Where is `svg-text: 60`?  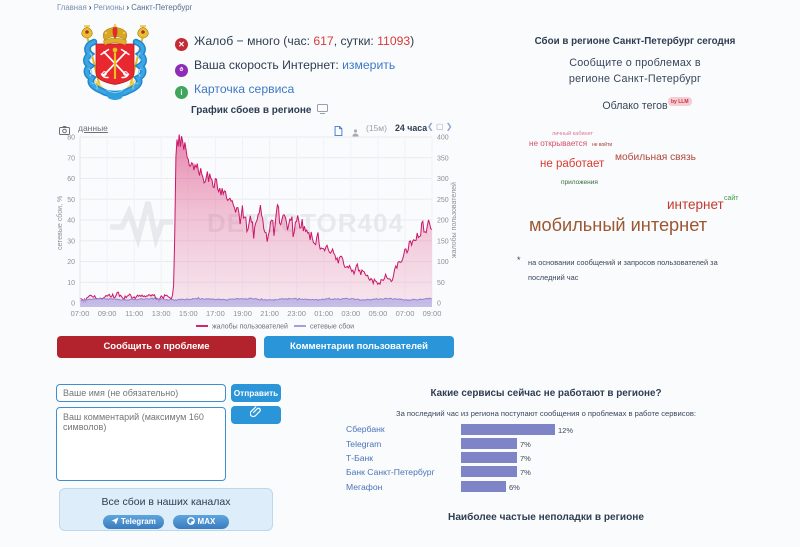 svg-text: 60 is located at coordinates (71, 179).